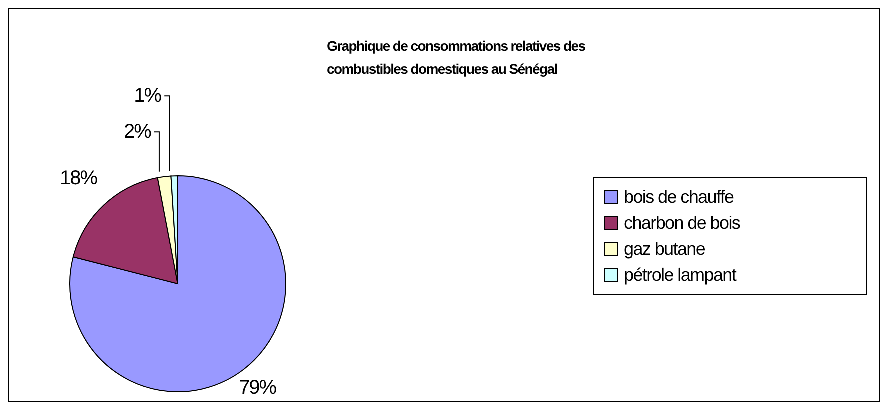 The width and height of the screenshot is (894, 408). Describe the element at coordinates (680, 275) in the screenshot. I see `legend-label: pétrole lampant` at that location.